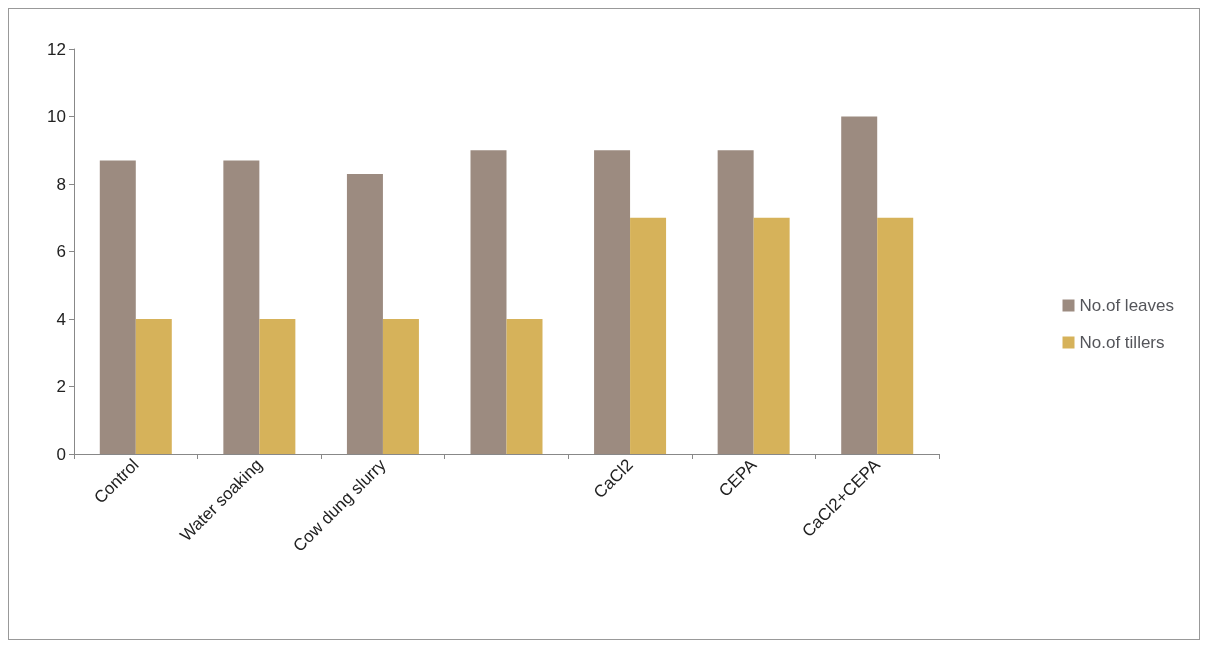 This screenshot has width=1214, height=651. Describe the element at coordinates (61, 184) in the screenshot. I see `y-tick-label: 8` at that location.